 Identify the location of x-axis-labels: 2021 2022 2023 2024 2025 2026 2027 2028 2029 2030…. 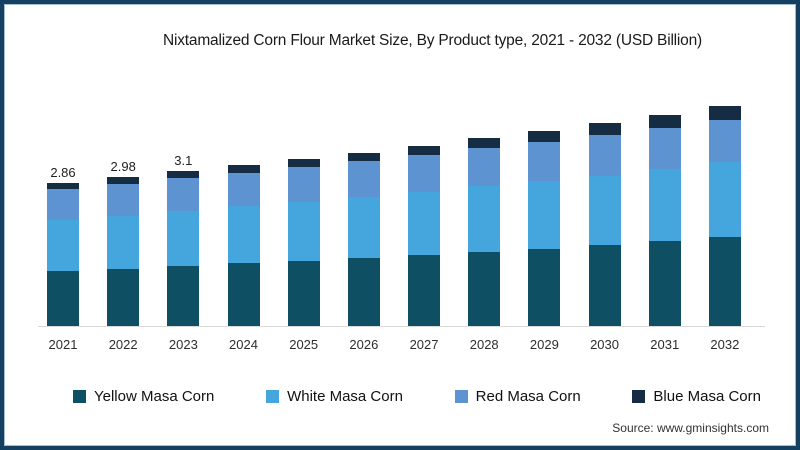
(394, 344).